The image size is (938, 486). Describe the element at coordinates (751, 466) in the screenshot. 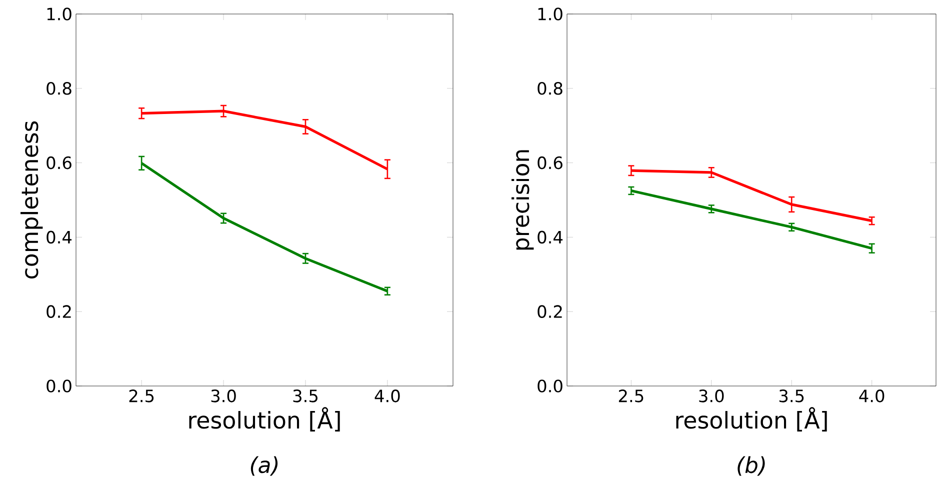

I see `text: (b)` at that location.